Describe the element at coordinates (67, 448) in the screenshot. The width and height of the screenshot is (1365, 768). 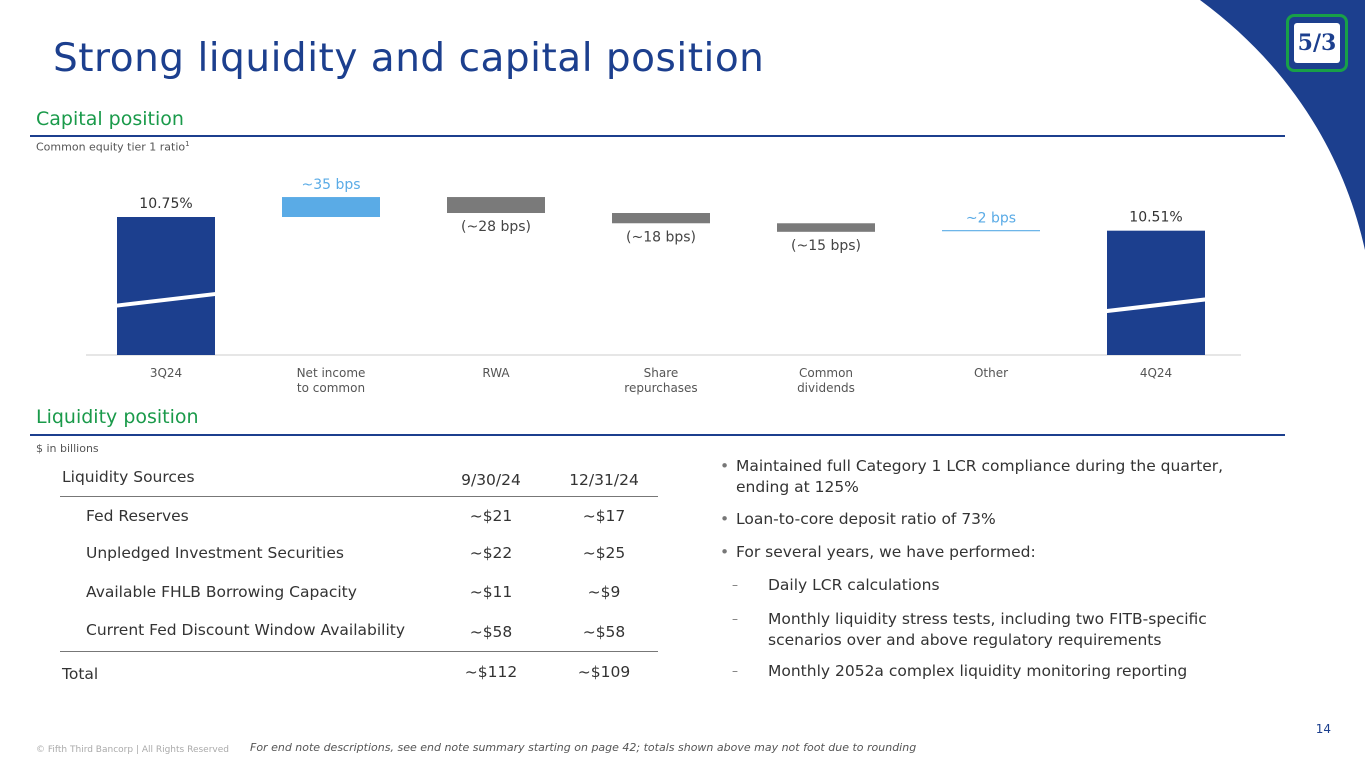
I see `liquidity-subtitle: $ in billions` at that location.